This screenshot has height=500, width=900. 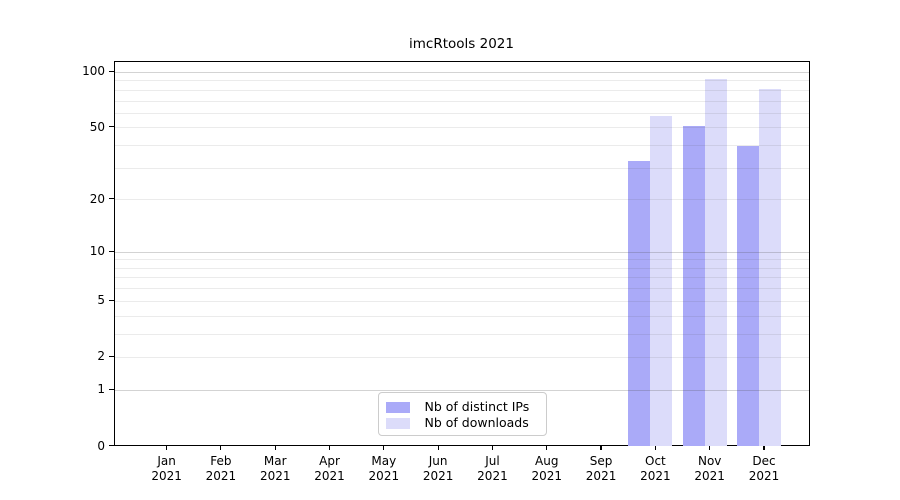 What do you see at coordinates (97, 198) in the screenshot?
I see `y-tick-label: 20` at bounding box center [97, 198].